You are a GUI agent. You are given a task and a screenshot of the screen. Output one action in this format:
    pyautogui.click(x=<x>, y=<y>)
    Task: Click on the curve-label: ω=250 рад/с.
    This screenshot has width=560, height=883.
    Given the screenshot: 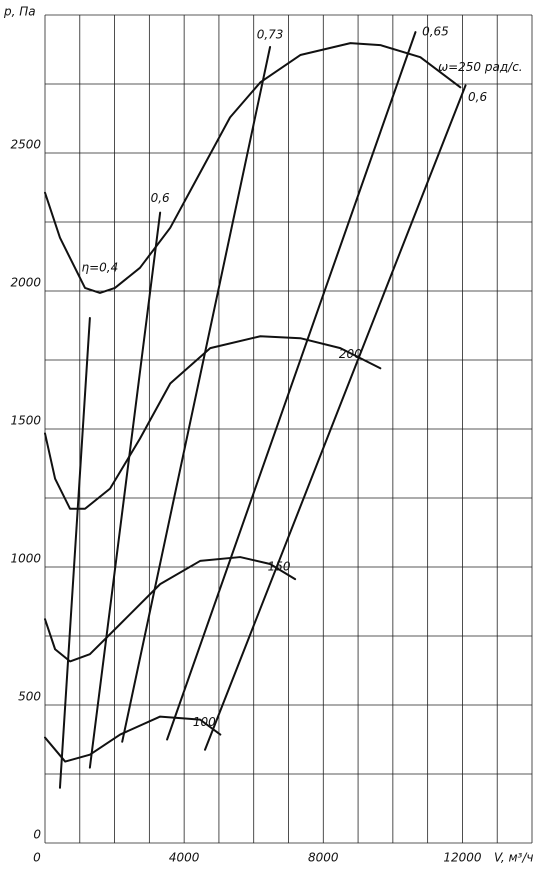 What is the action you would take?
    pyautogui.click(x=480, y=67)
    